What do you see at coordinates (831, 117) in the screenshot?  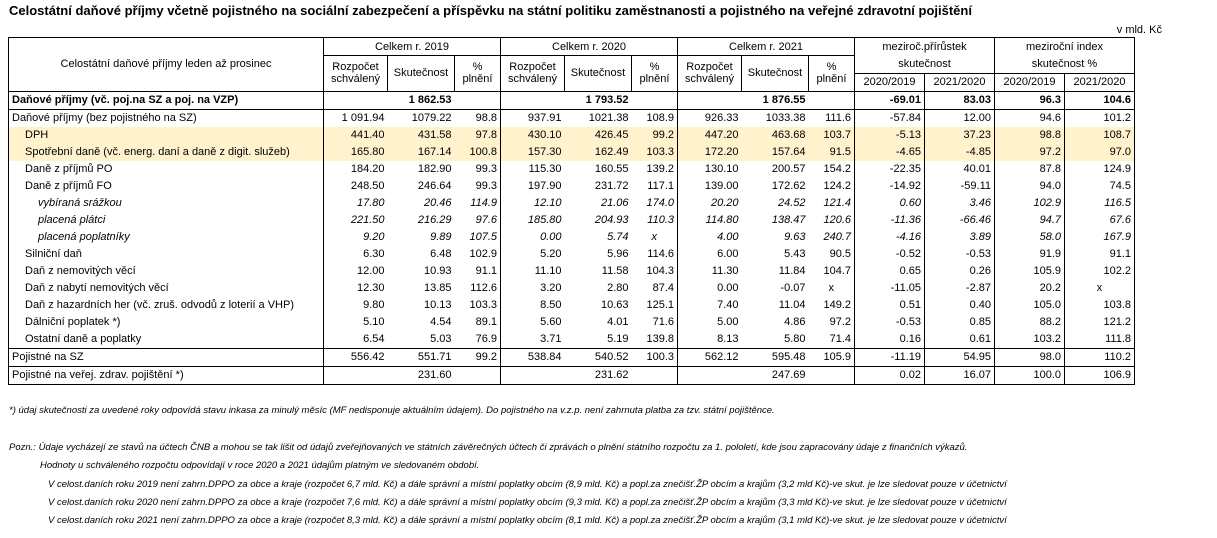 I see `cell-value: 111.6` at bounding box center [831, 117].